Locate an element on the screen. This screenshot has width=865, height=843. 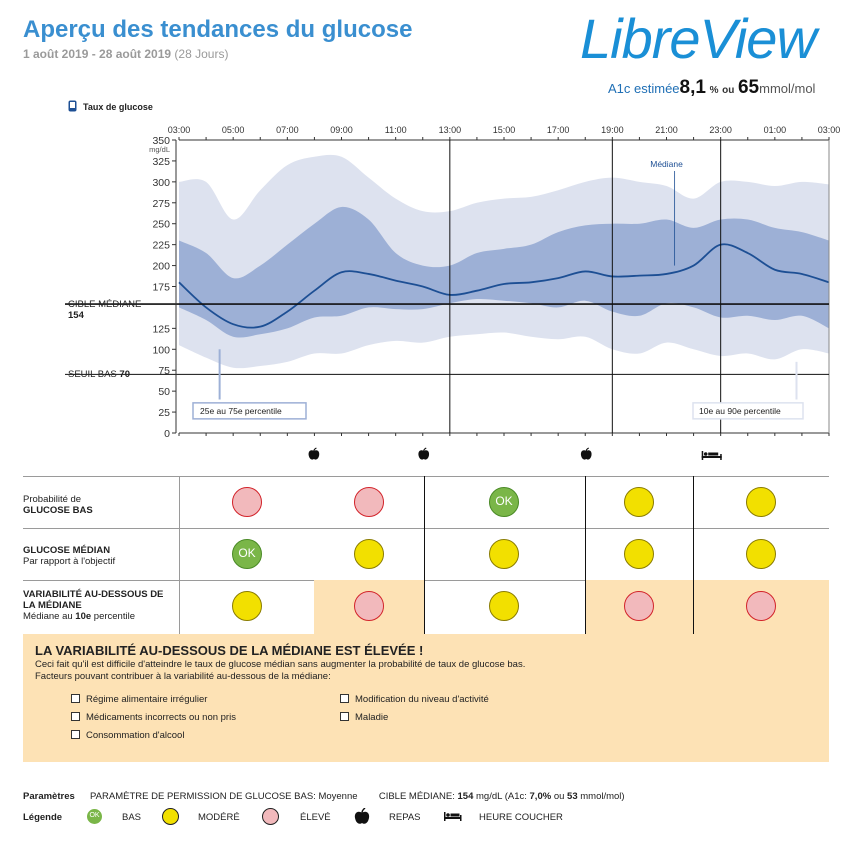
target-a1c-value: 7,0% is located at coordinates (540, 796).